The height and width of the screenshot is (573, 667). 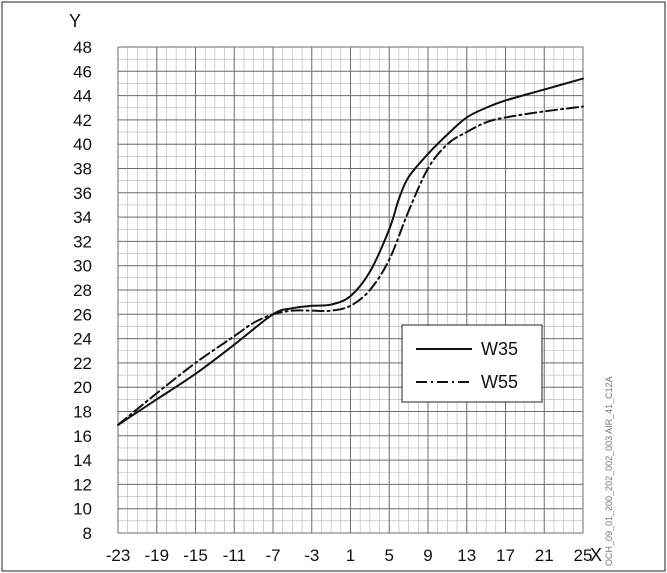 I want to click on y-axis-label: Y, so click(x=75, y=21).